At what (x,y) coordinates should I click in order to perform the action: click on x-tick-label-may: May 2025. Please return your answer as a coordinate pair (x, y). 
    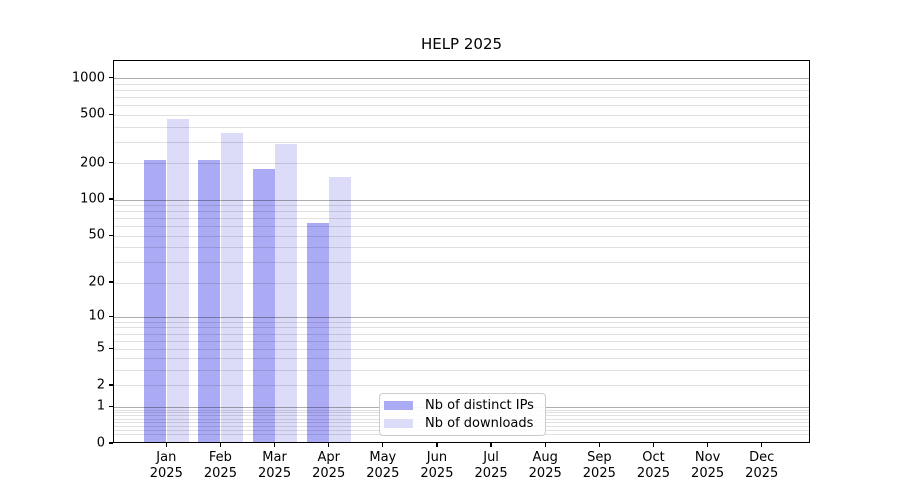
    Looking at the image, I should click on (383, 465).